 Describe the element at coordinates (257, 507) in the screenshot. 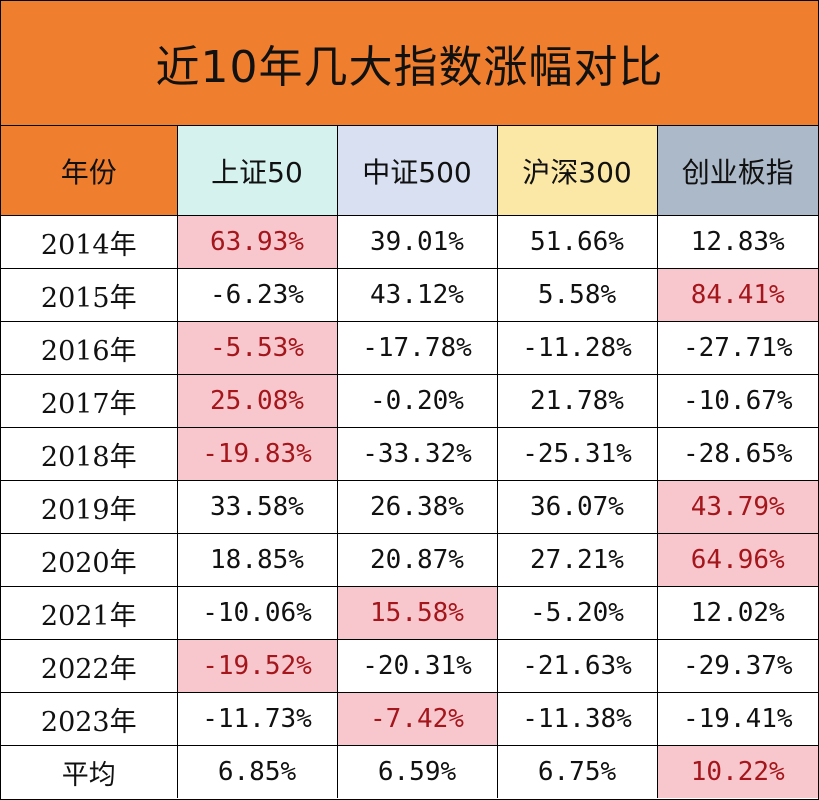

I see `cell-sse50: 33.58%` at that location.